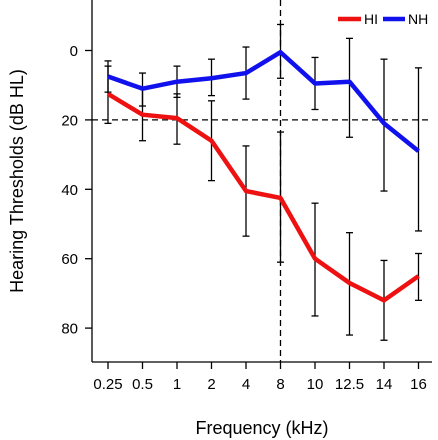 This screenshot has height=440, width=438. I want to click on x-axis-ticks: 0.25 0.5 1 2 4 8 10 12.5 14 16, so click(260, 377).